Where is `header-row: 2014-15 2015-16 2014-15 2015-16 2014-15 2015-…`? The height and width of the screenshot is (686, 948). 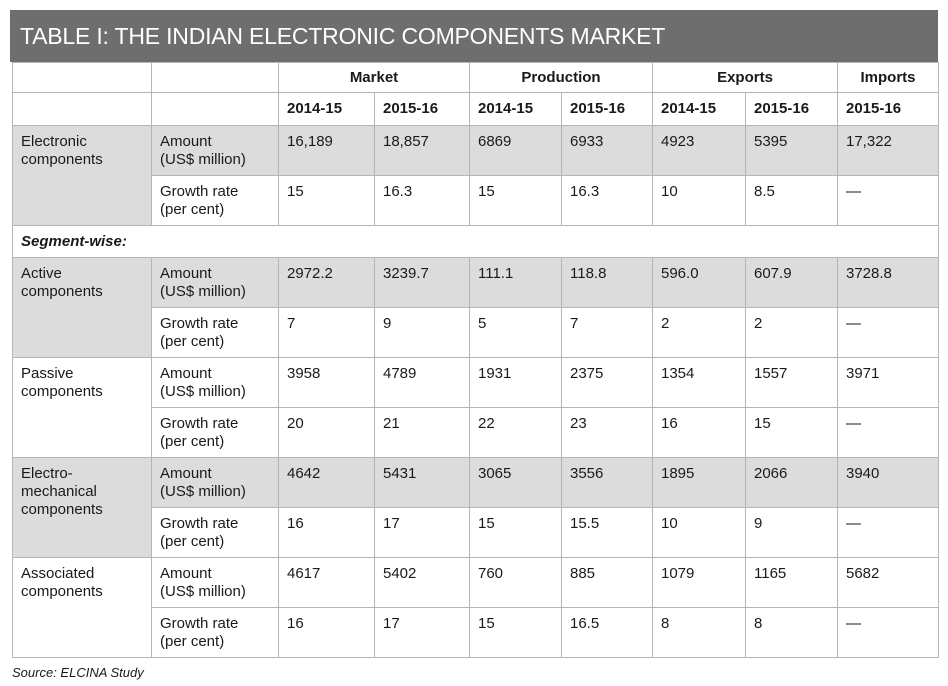
header-row: 2014-15 2015-16 2014-15 2015-16 2014-15 2015-… is located at coordinates (475, 109).